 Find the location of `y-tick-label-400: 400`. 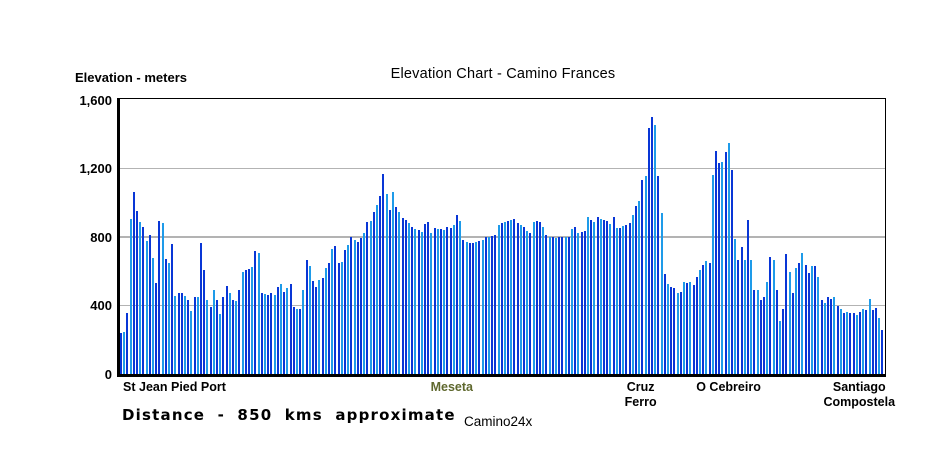

y-tick-label-400: 400 is located at coordinates (101, 306).